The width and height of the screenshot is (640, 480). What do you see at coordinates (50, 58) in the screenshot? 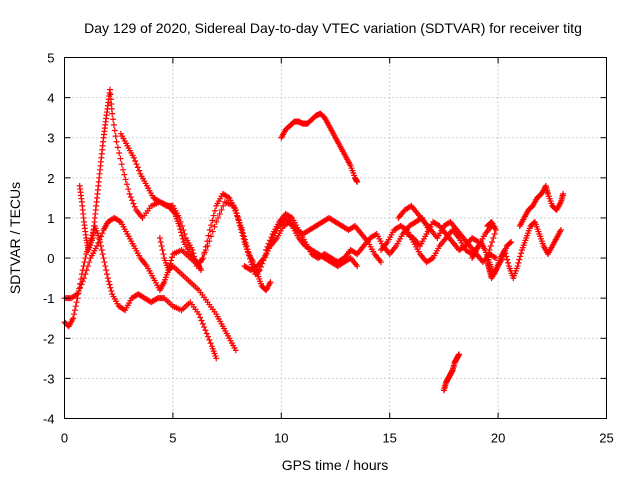
I see `y-tick-label: 5` at bounding box center [50, 58].